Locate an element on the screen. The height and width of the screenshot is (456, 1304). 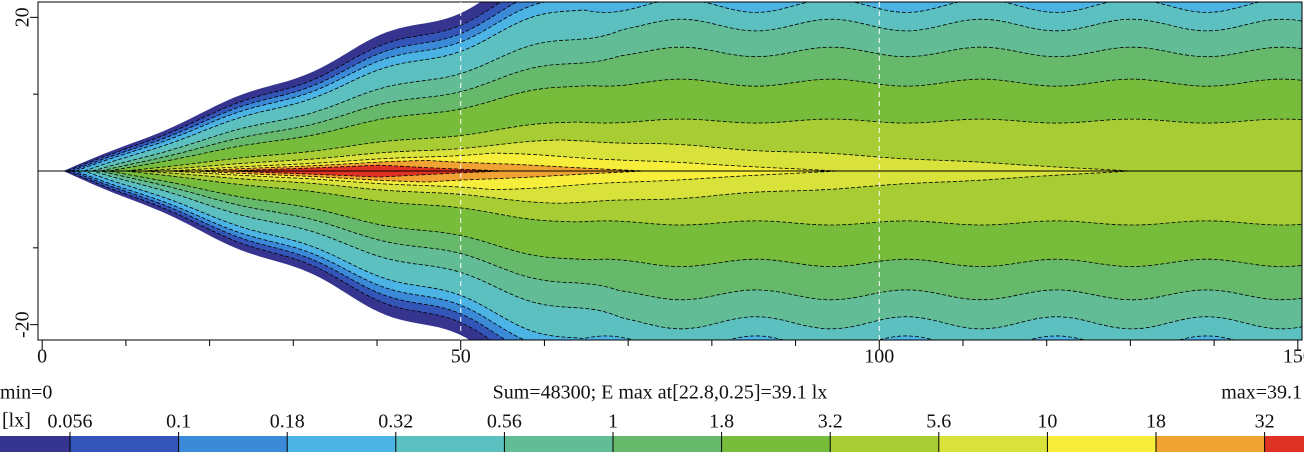
x-tick-label: 0 is located at coordinates (42, 357).